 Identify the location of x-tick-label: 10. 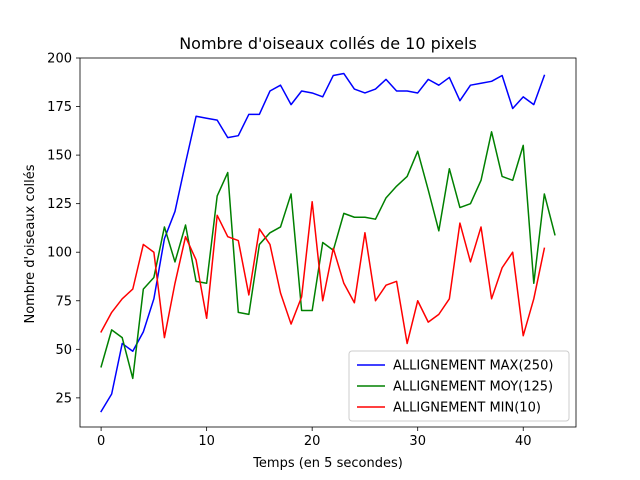
(206, 441).